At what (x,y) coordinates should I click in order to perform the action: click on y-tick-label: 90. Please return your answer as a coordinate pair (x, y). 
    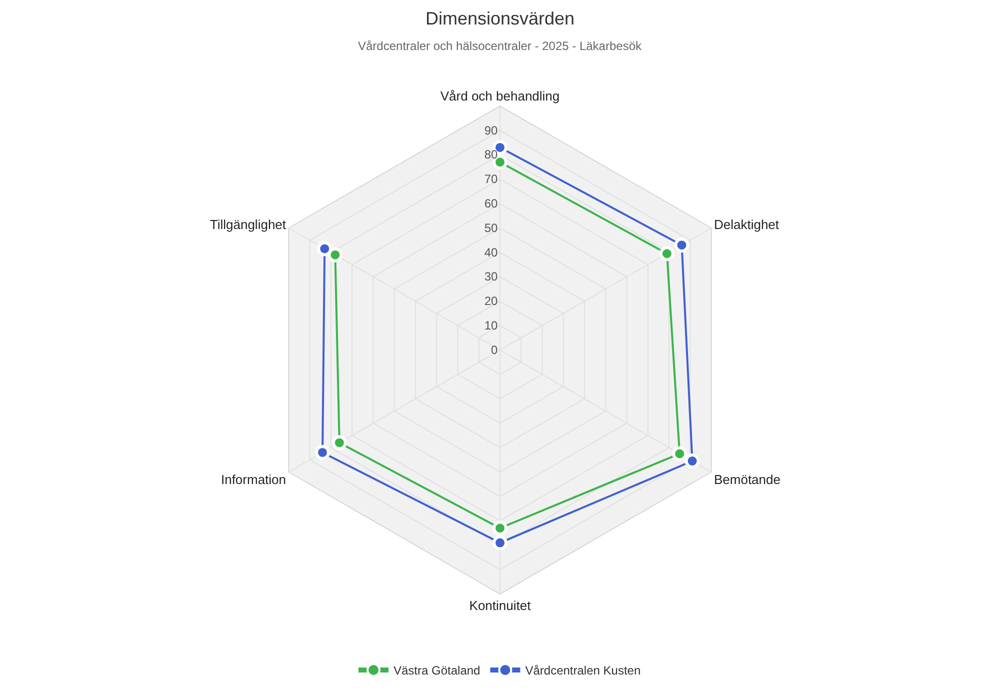
    Looking at the image, I should click on (491, 130).